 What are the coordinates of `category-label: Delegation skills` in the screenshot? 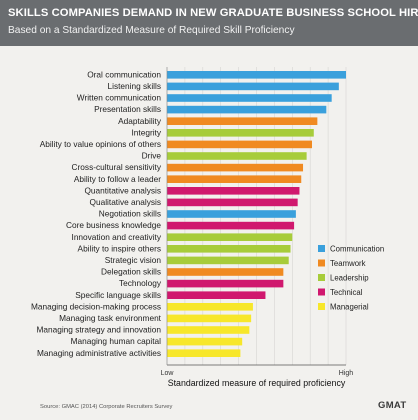 It's located at (131, 272).